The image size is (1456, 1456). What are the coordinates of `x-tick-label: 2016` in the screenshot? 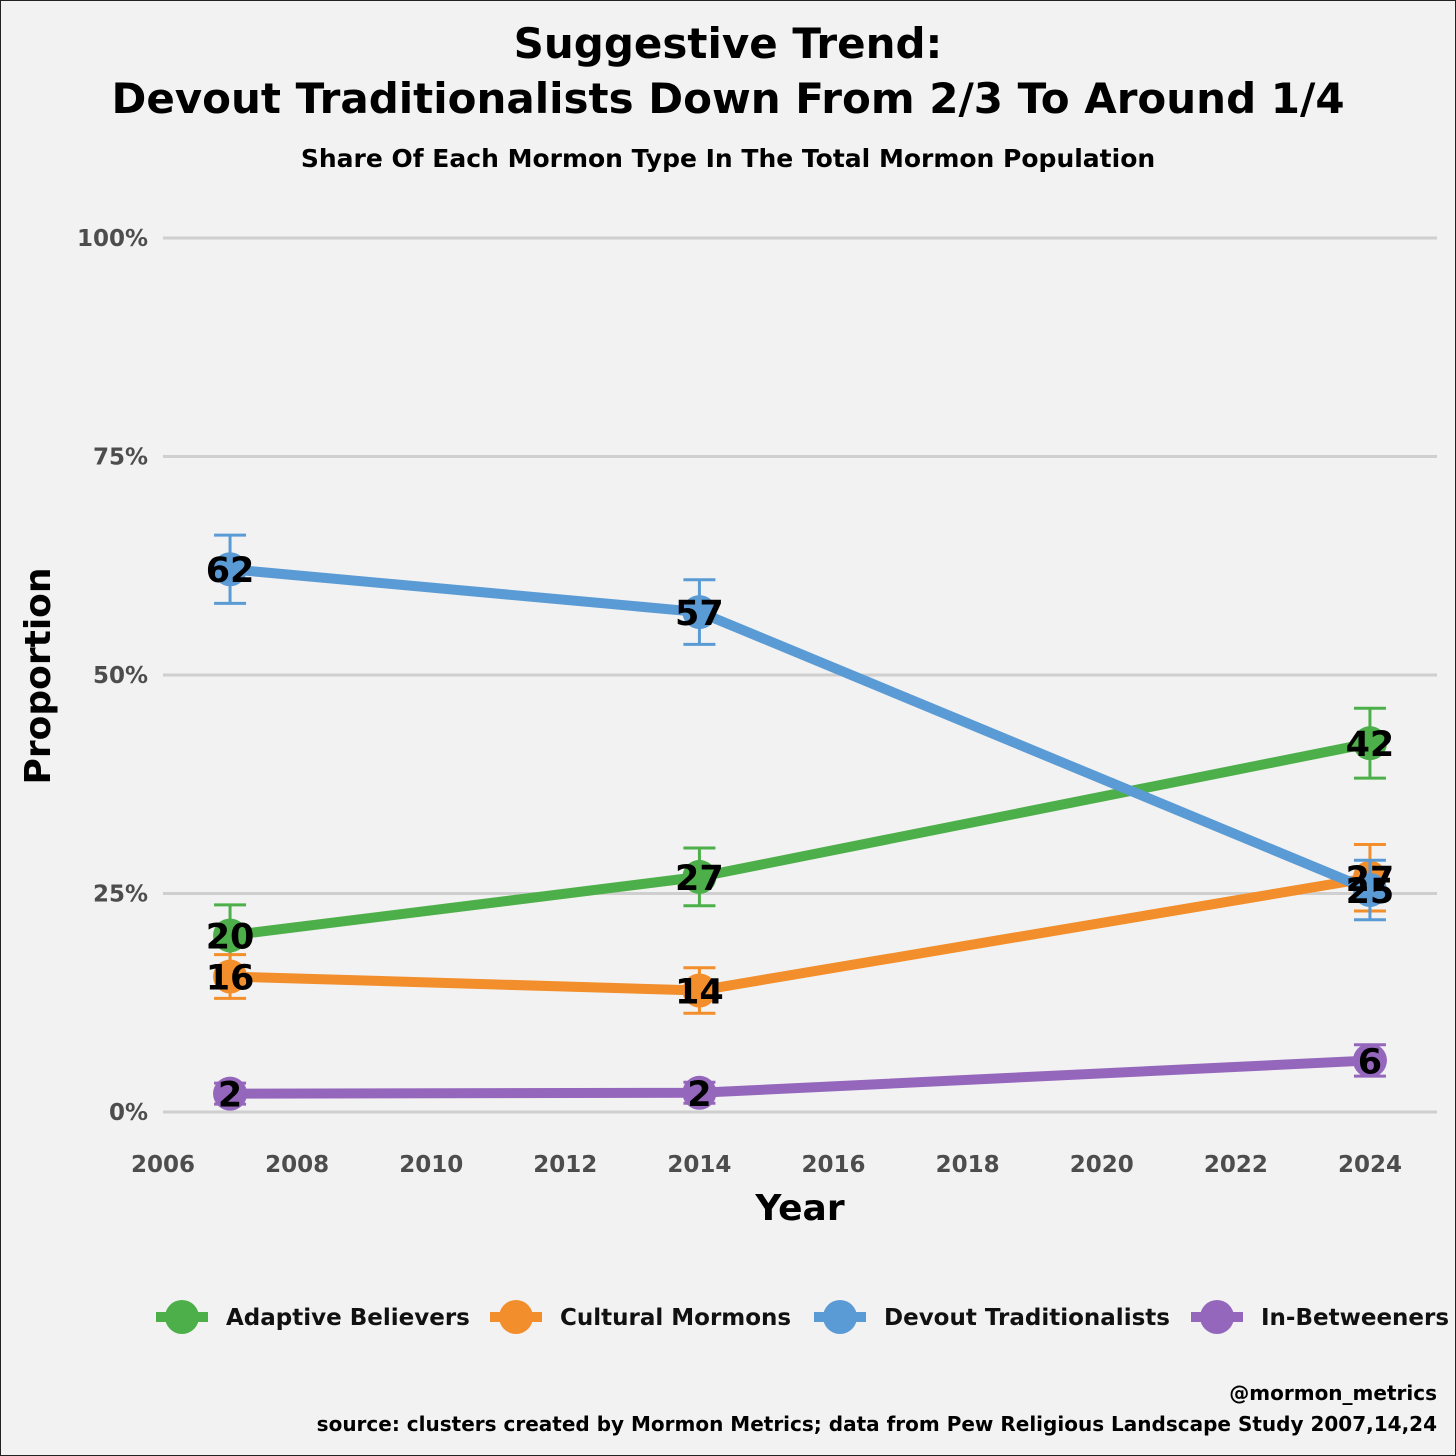 It's located at (834, 1165).